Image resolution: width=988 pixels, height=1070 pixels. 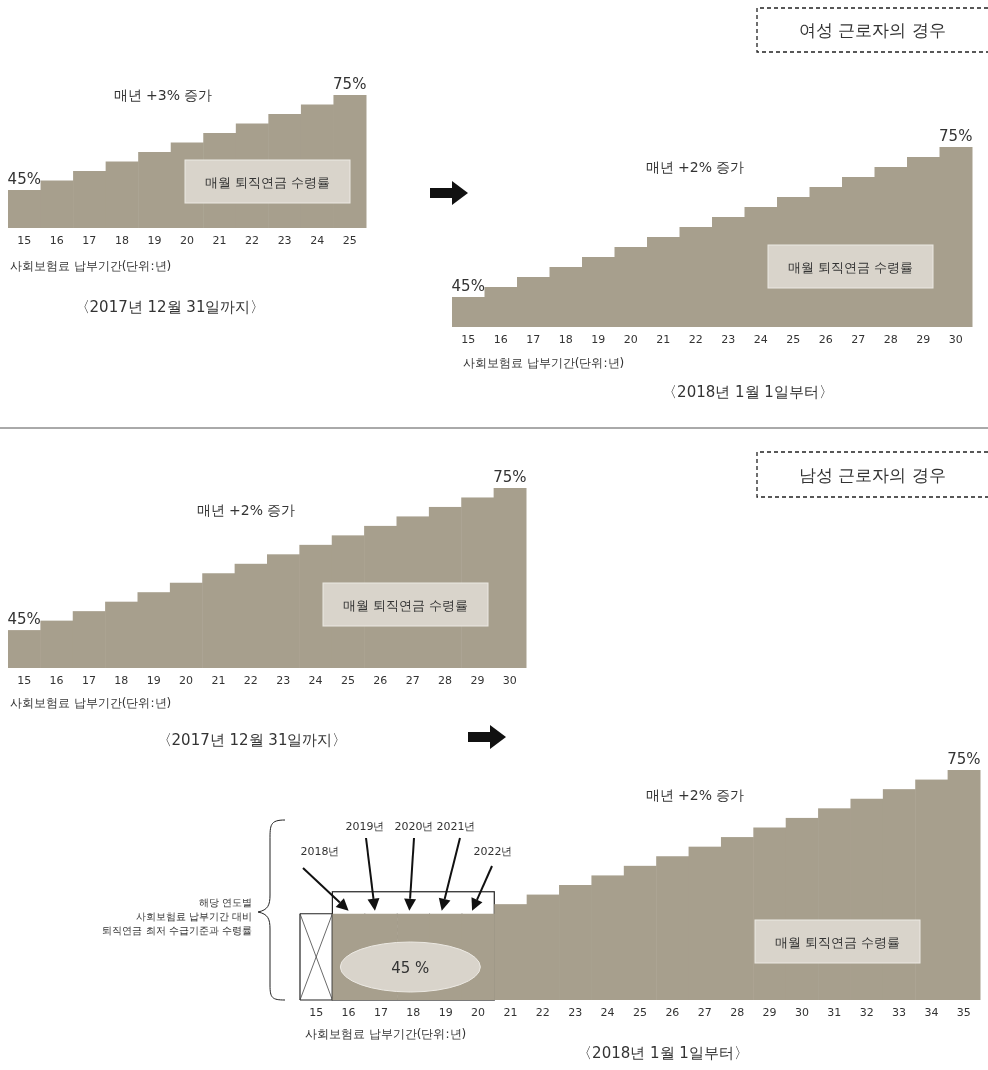 I want to click on x-tick-label: 31, so click(x=834, y=1012).